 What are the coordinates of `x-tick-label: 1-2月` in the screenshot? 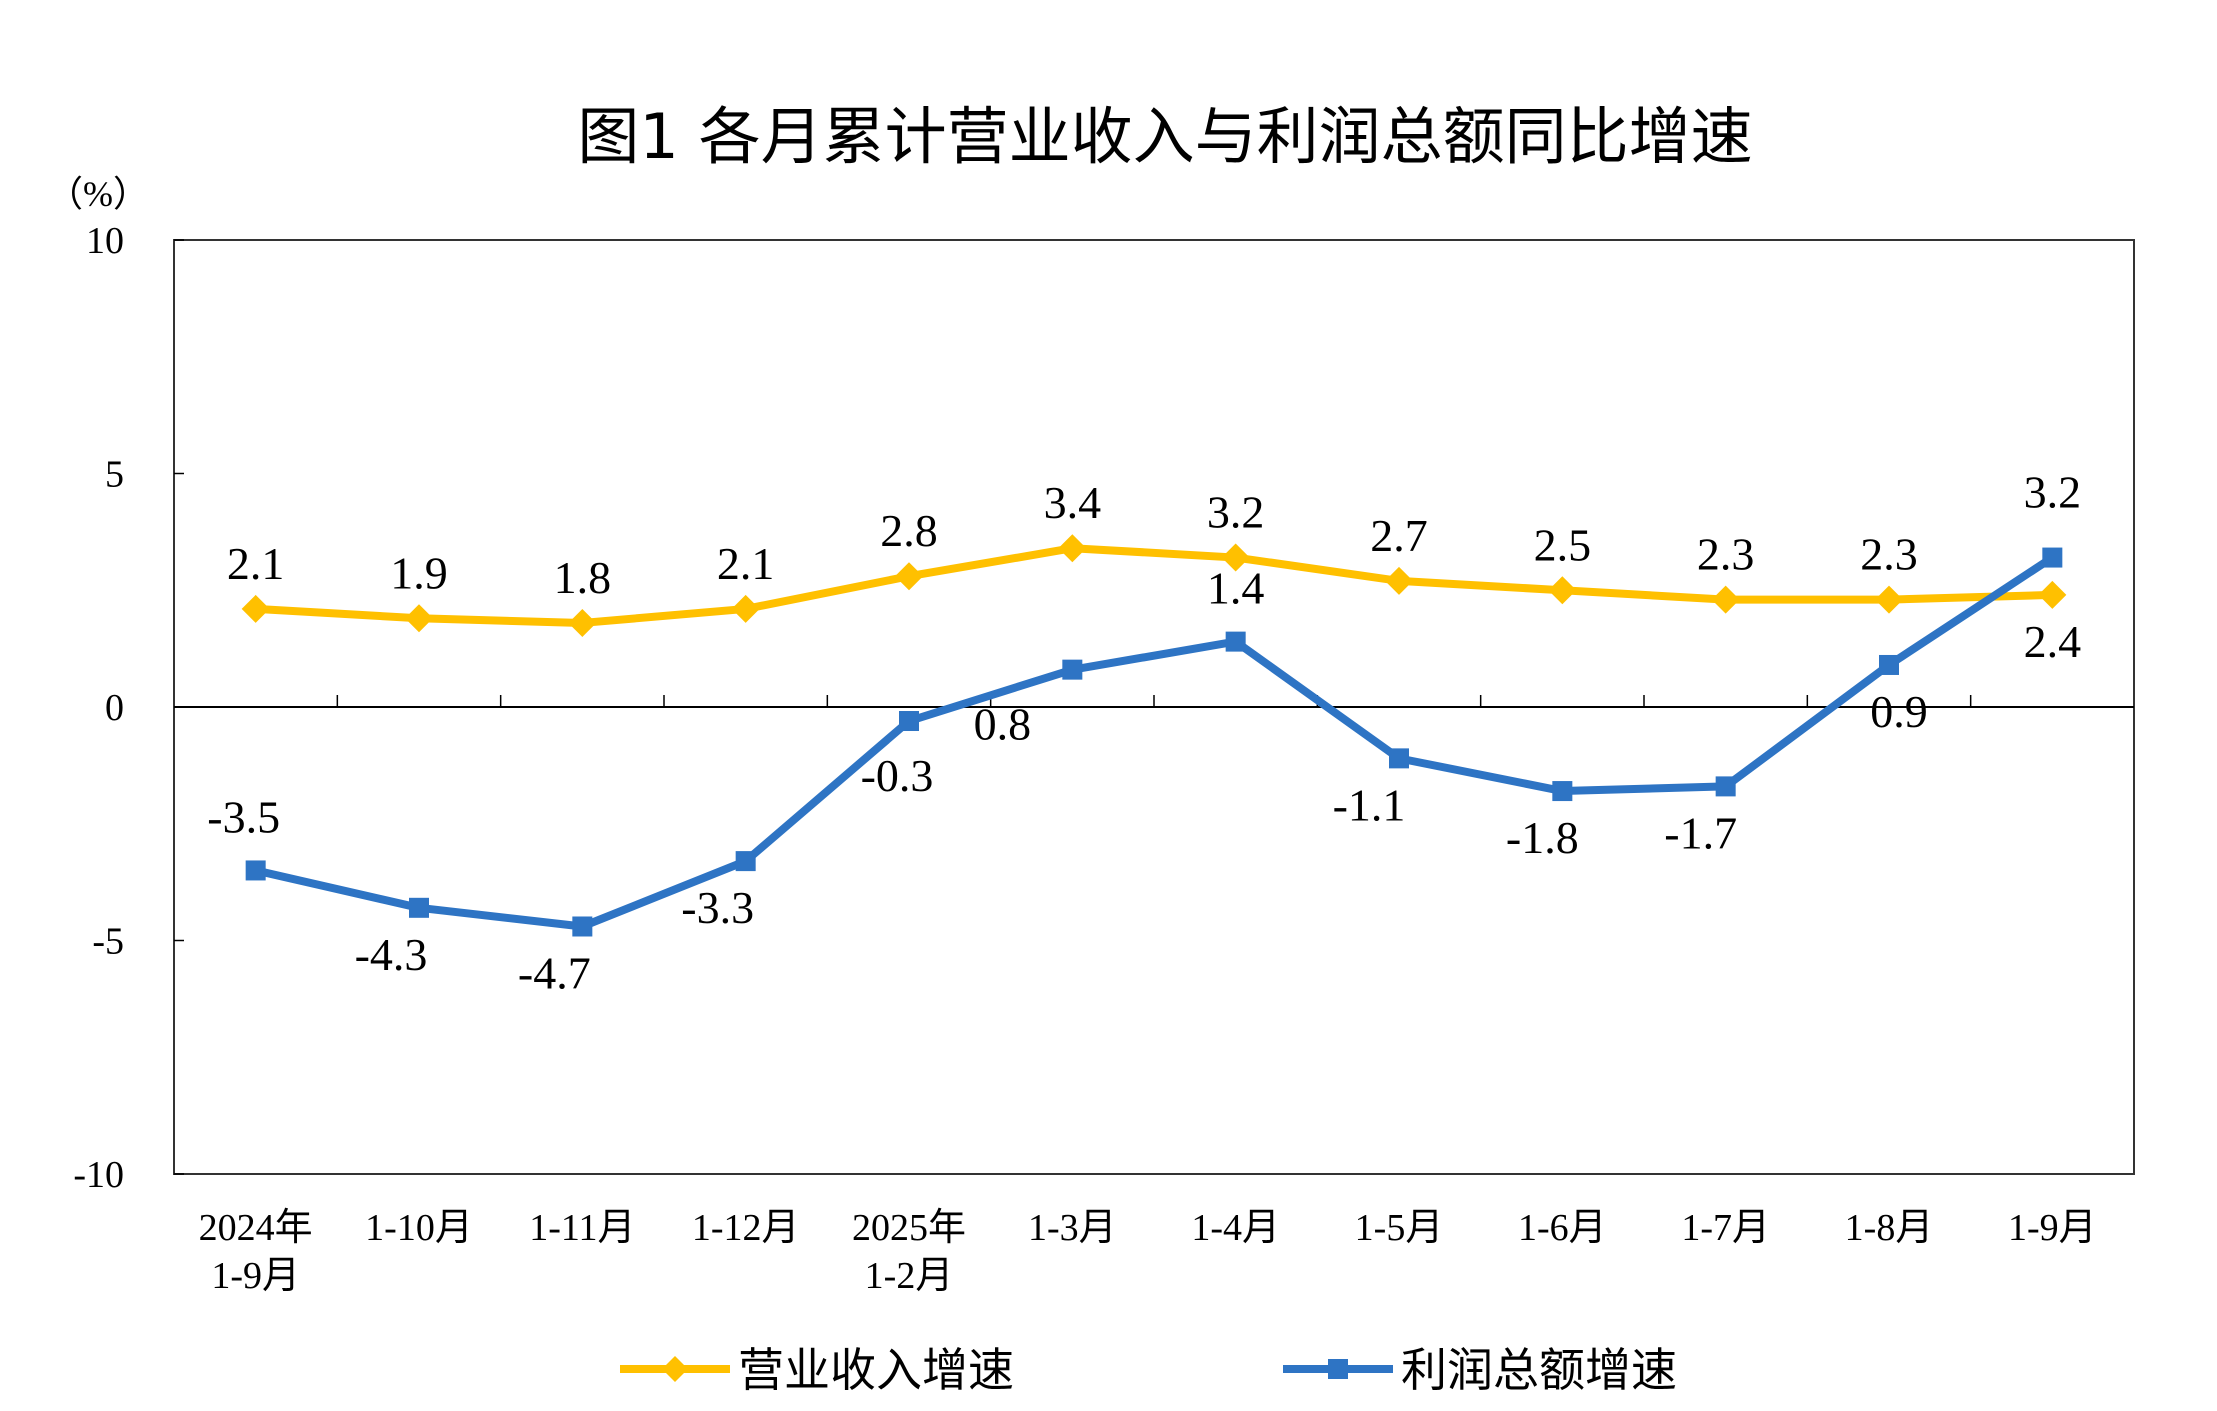 It's located at (909, 1276).